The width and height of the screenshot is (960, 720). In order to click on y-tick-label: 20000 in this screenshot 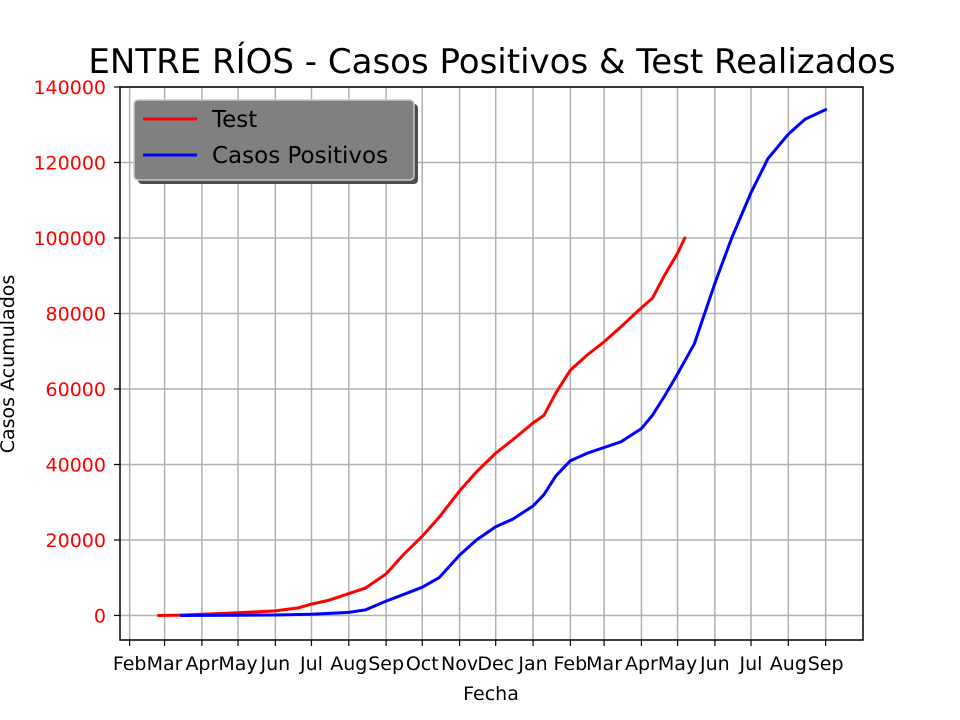, I will do `click(76, 541)`.